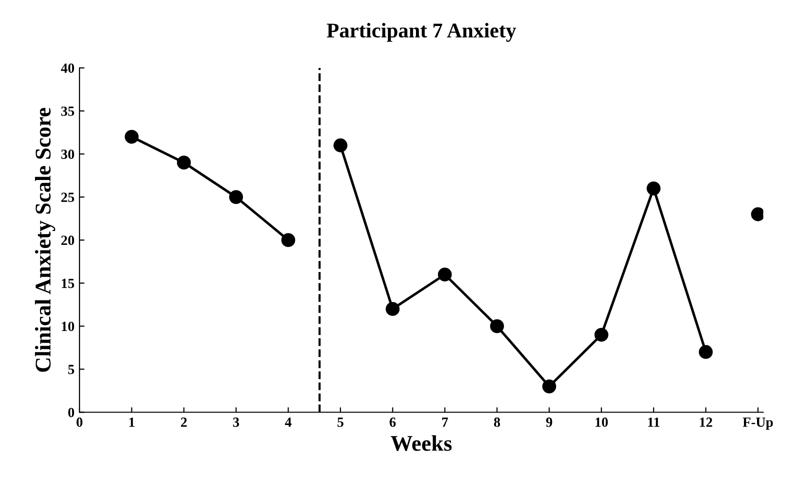 The width and height of the screenshot is (795, 485). I want to click on x-tick-label: 12, so click(706, 422).